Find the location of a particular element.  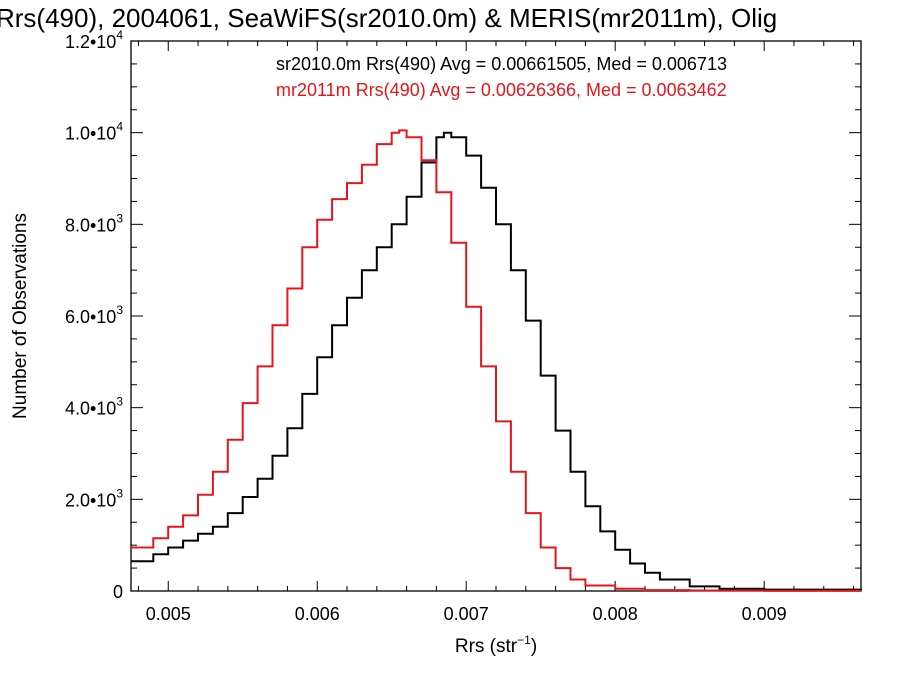

y-tick-label: 2.0•103 is located at coordinates (94, 498).